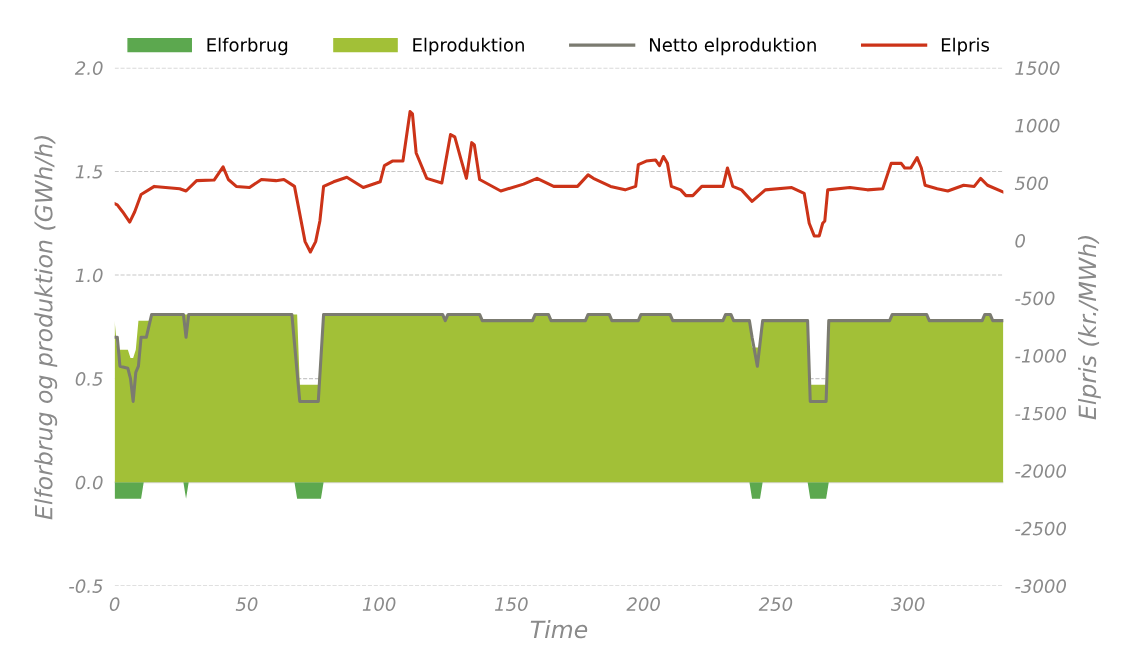 The width and height of the screenshot is (1135, 665). I want to click on x-tick-label: 200, so click(643, 604).